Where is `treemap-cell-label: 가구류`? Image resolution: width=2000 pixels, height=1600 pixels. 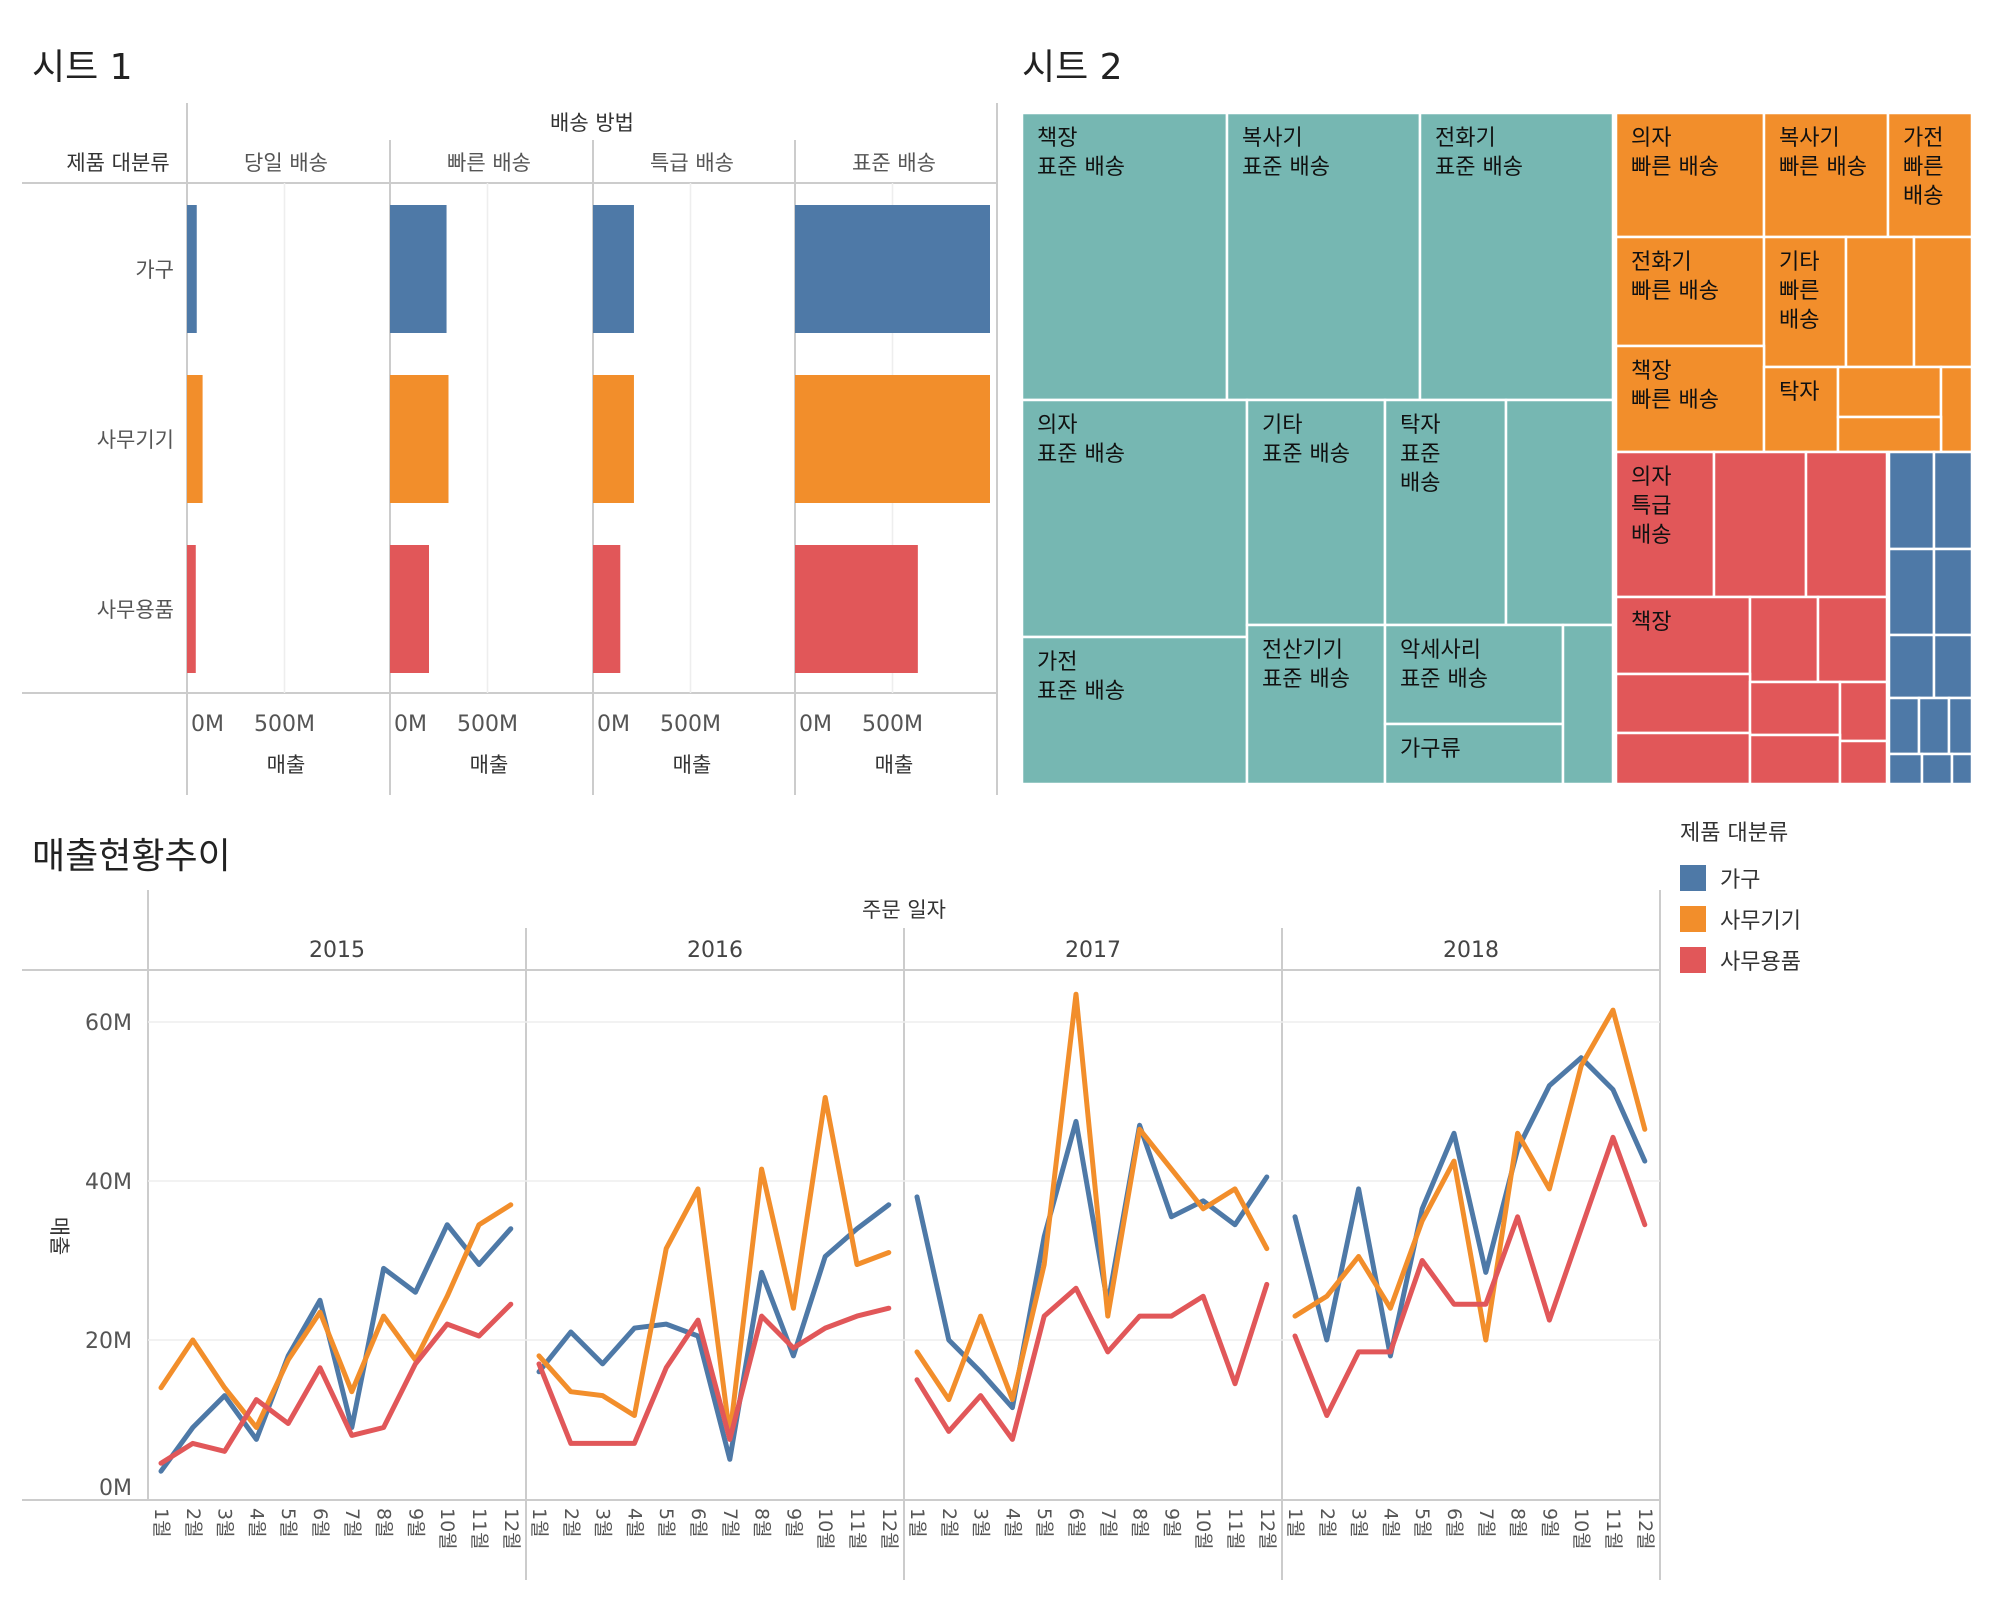
treemap-cell-label: 가구류 is located at coordinates (1430, 749).